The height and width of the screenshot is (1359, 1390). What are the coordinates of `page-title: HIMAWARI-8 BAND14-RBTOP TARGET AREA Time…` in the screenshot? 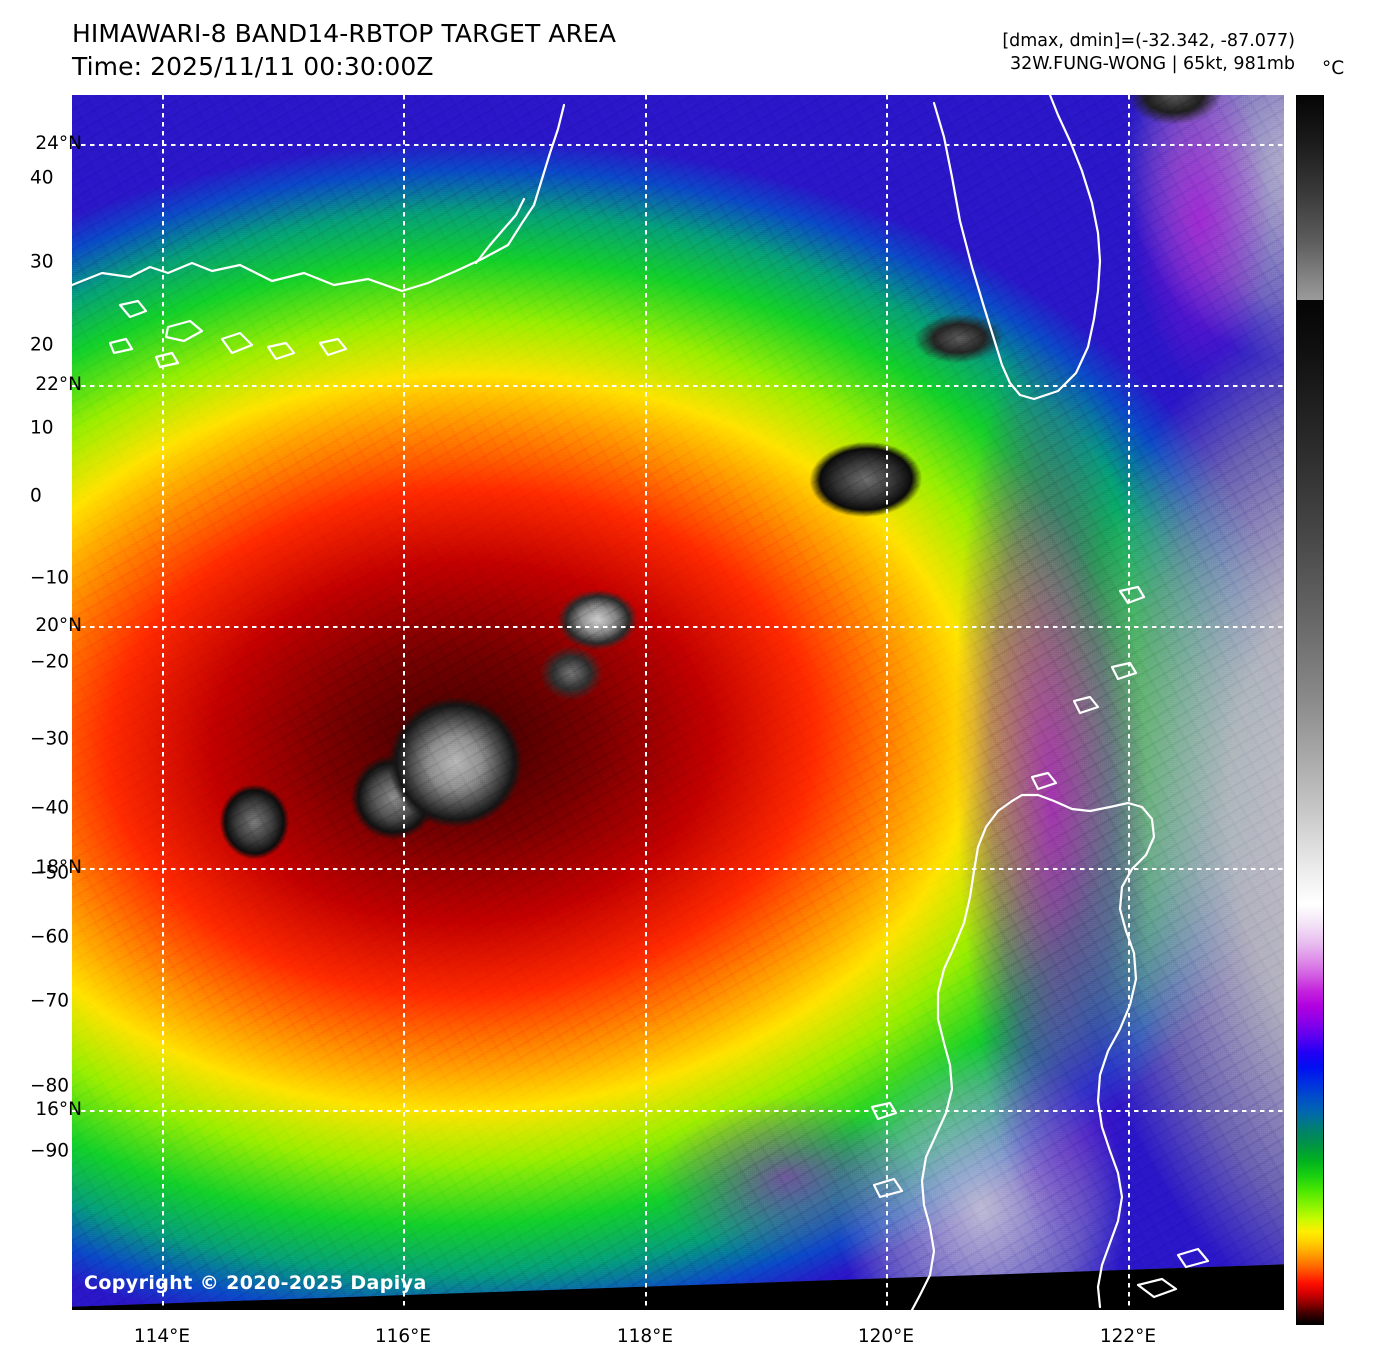 It's located at (344, 50).